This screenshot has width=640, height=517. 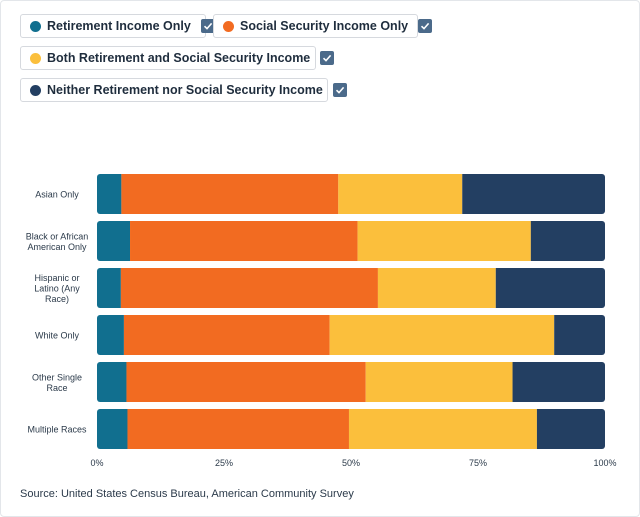 I want to click on category-label: Black or African American Only, so click(x=57, y=241).